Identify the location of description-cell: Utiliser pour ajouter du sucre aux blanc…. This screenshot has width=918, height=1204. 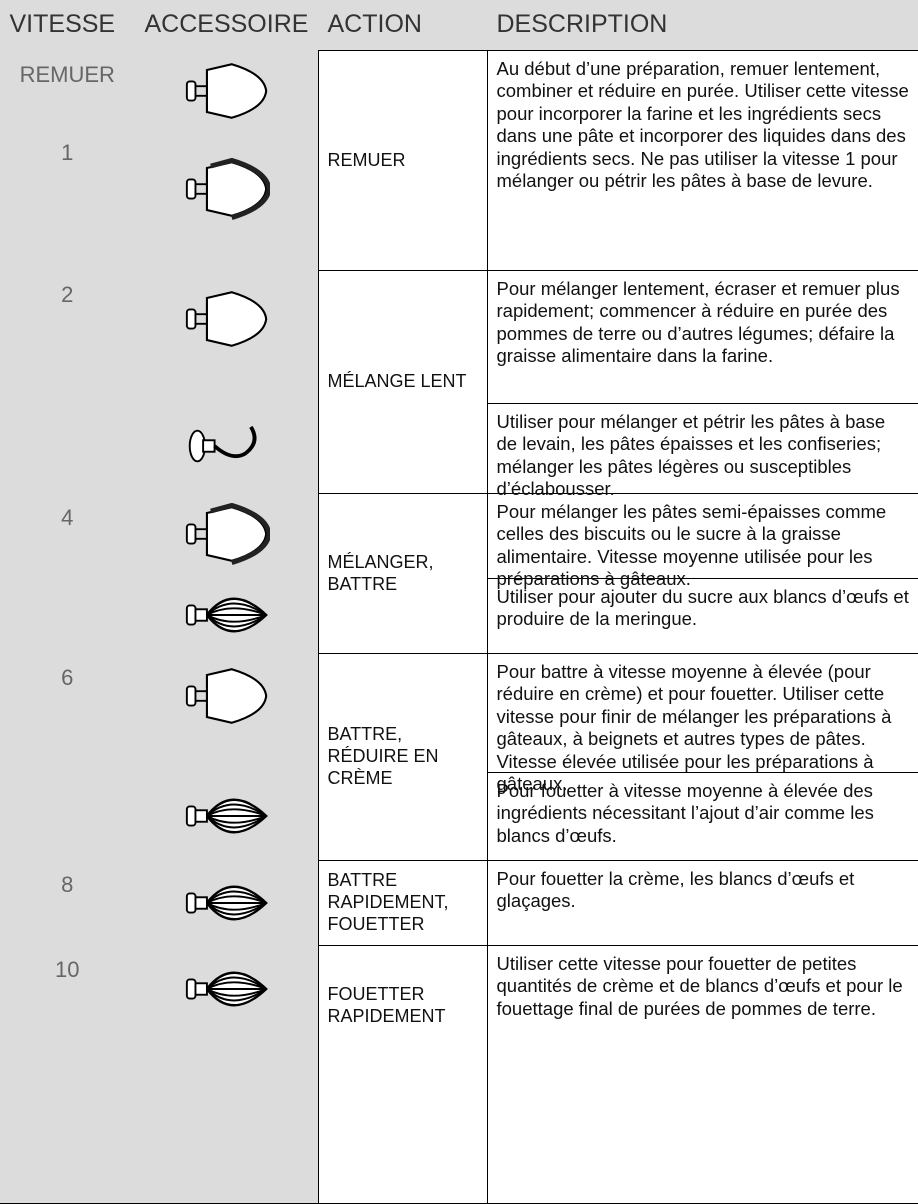
(702, 616).